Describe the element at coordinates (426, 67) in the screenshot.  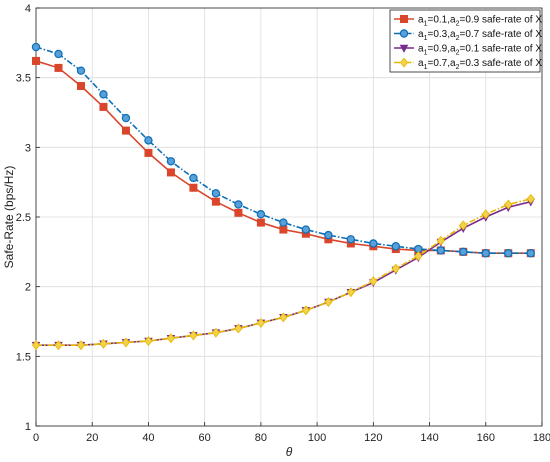
I see `legend-subscript: 1` at that location.